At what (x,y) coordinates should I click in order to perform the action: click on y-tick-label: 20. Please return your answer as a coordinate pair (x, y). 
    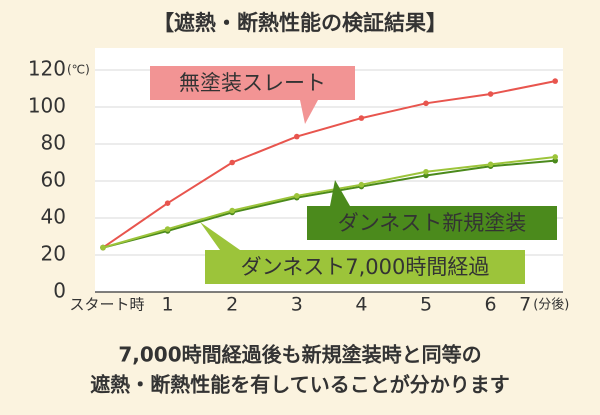
    Looking at the image, I should click on (53, 254).